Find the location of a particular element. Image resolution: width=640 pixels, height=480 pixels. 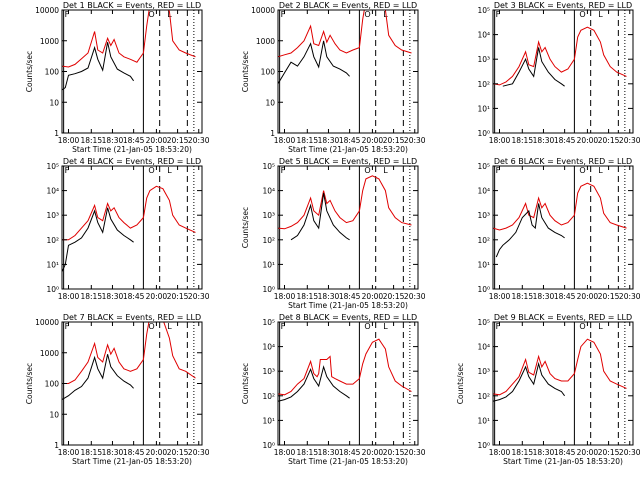

panel-title: Det 1 BLACK = Events, RED = LLD is located at coordinates (132, 5).